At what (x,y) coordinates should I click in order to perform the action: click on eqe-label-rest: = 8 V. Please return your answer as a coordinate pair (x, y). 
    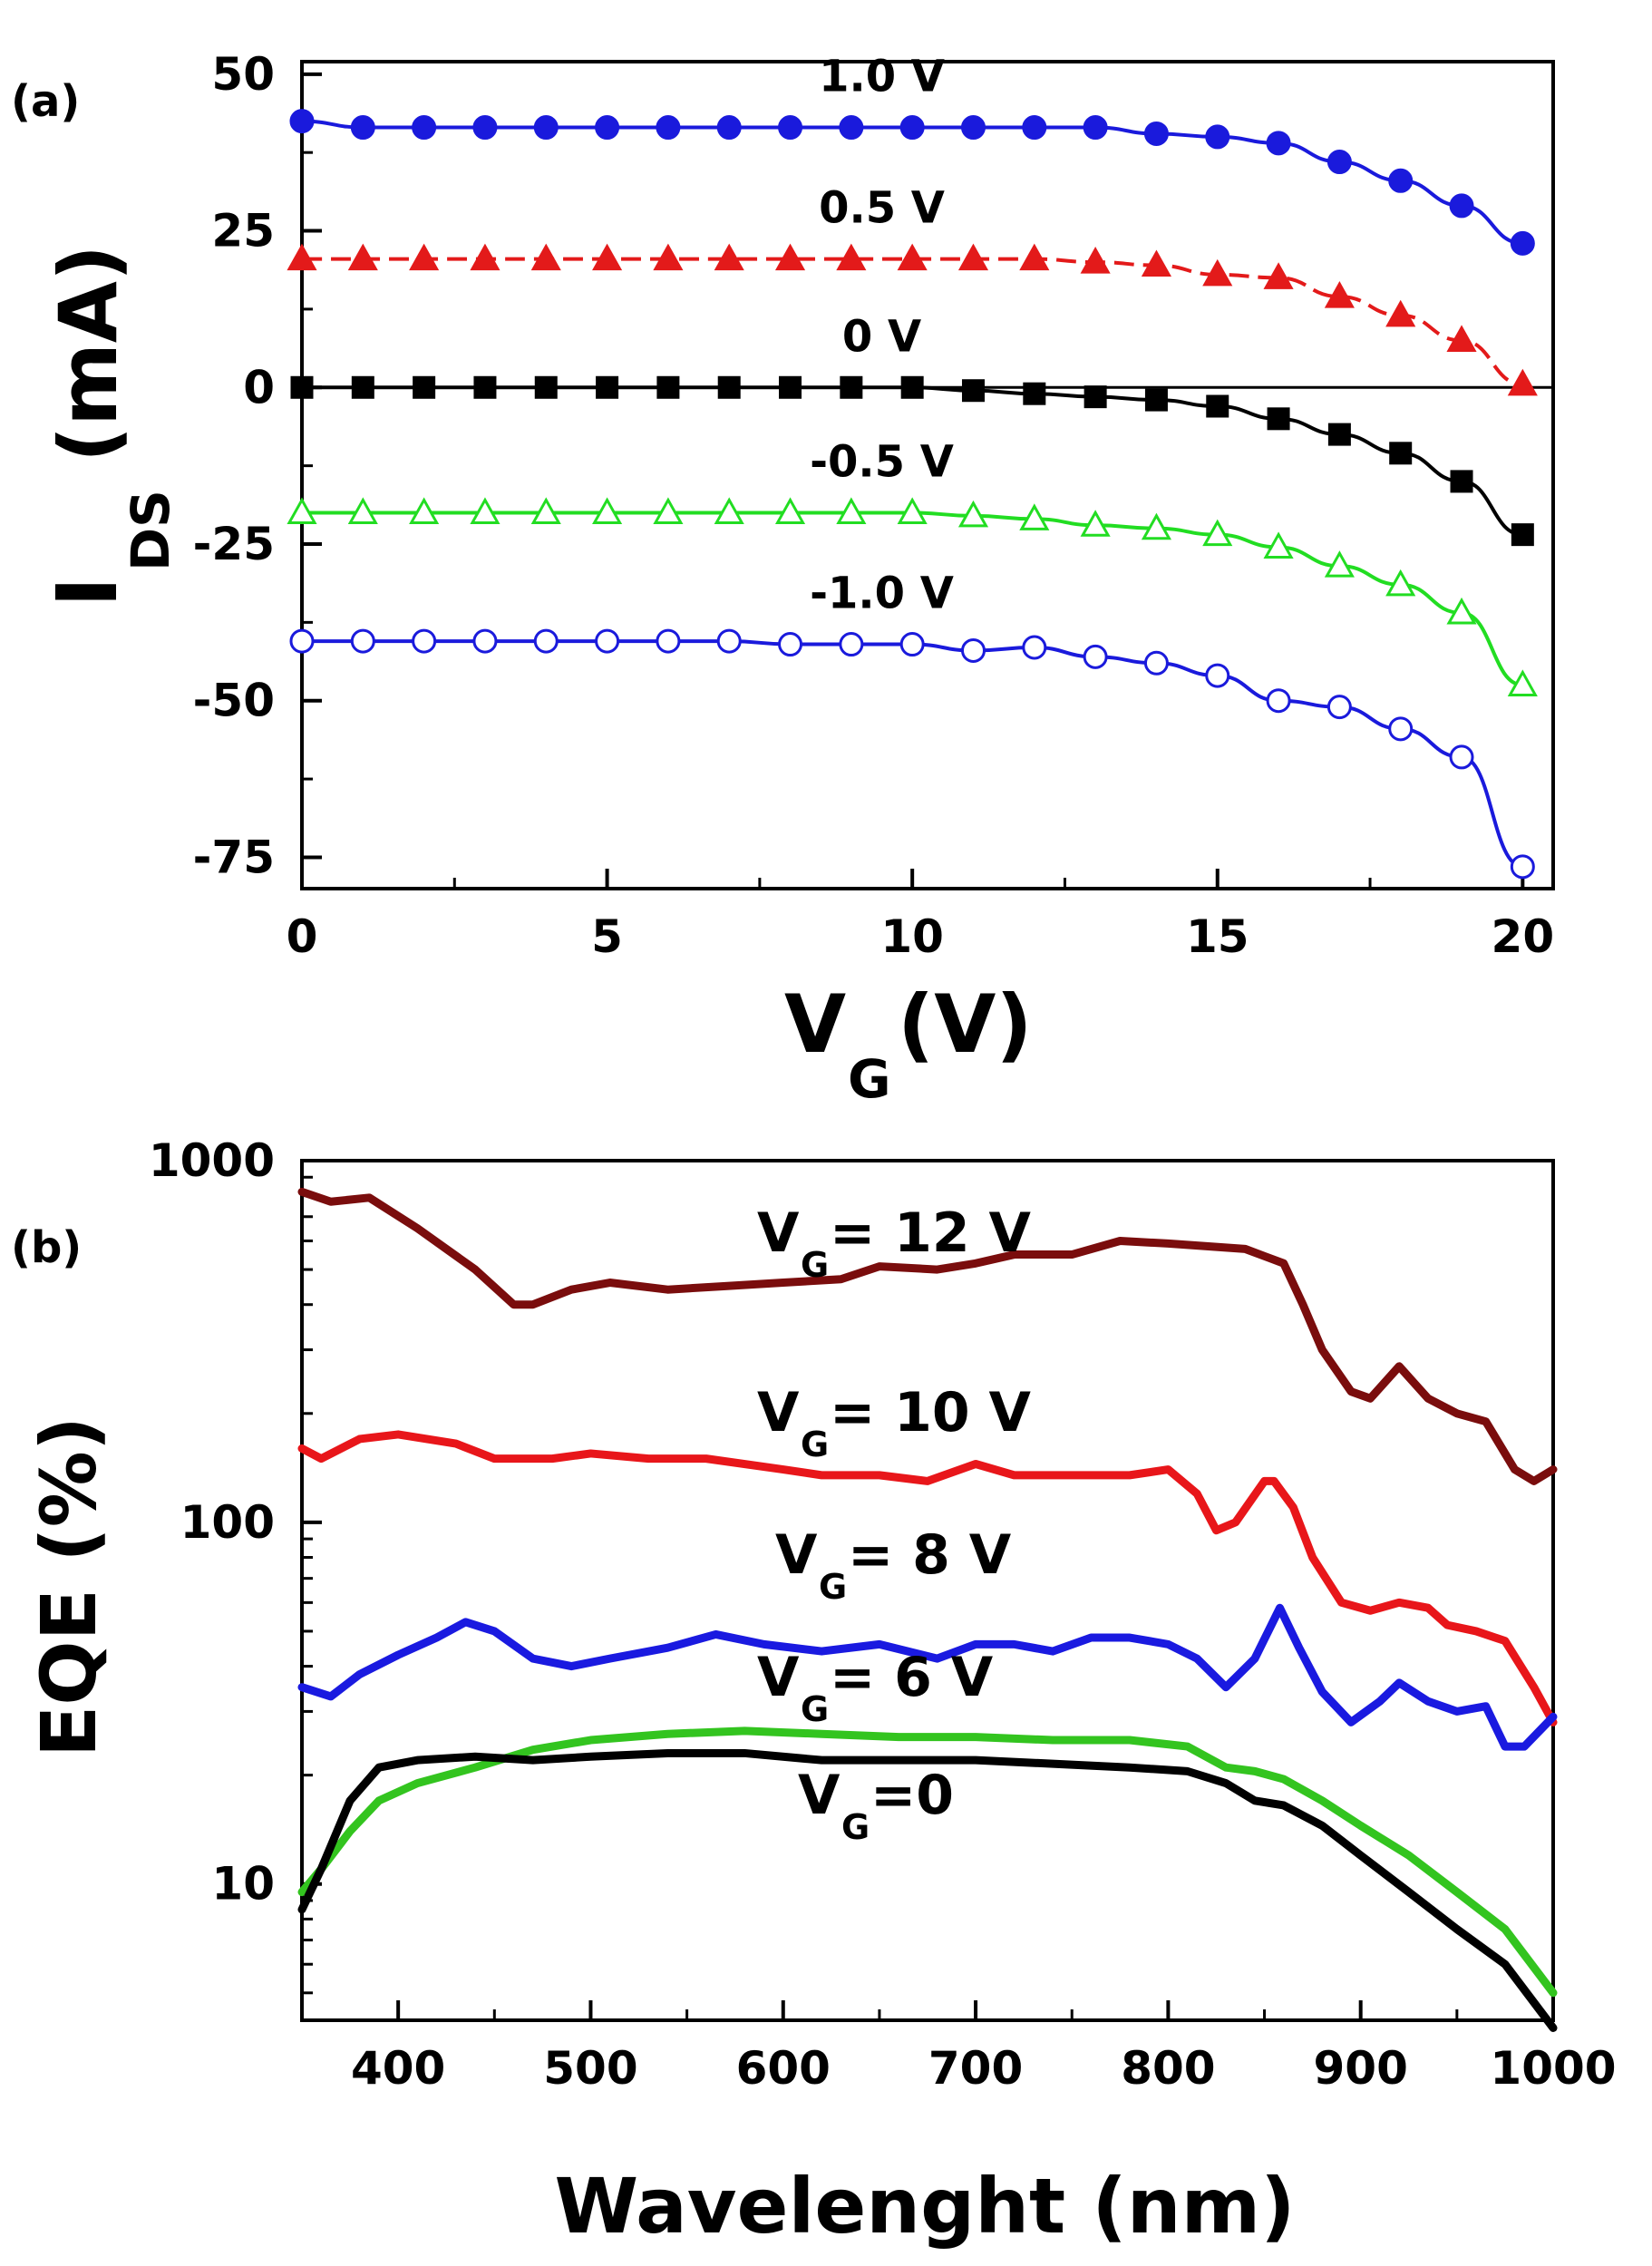
    Looking at the image, I should click on (930, 1555).